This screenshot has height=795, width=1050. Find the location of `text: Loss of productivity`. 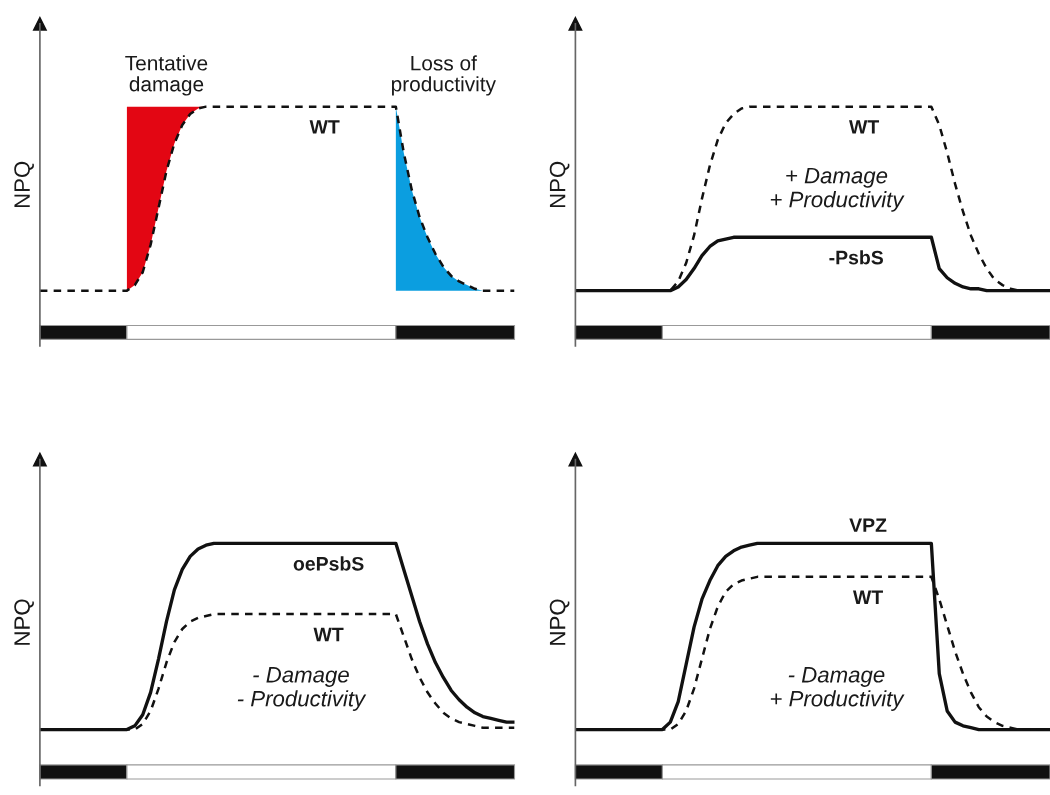

text: Loss of productivity is located at coordinates (443, 75).